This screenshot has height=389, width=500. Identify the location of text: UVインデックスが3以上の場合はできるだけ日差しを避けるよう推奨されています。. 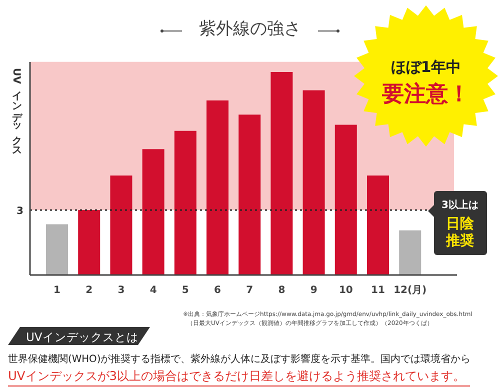
(237, 376).